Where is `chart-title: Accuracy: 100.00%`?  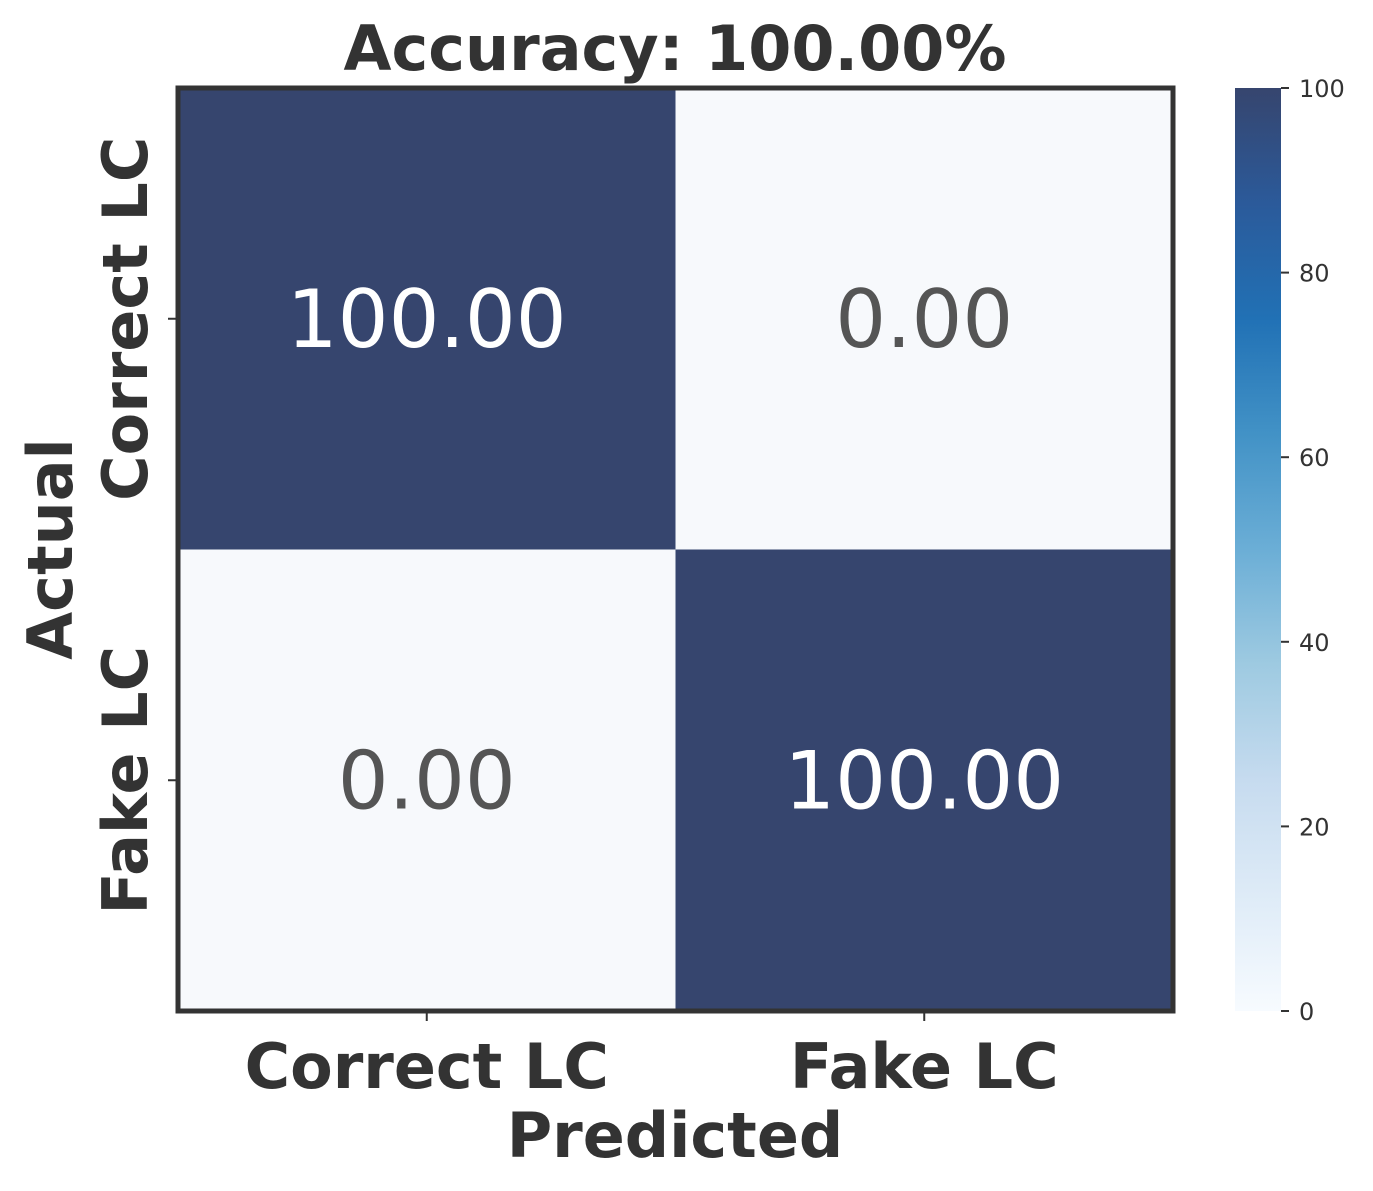
chart-title: Accuracy: 100.00% is located at coordinates (675, 48).